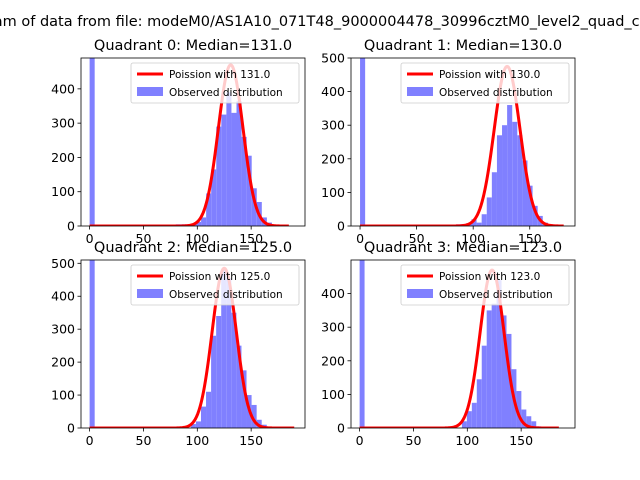 The width and height of the screenshot is (640, 480). I want to click on legend: Poission with 123.0 Observed distribution, so click(485, 285).